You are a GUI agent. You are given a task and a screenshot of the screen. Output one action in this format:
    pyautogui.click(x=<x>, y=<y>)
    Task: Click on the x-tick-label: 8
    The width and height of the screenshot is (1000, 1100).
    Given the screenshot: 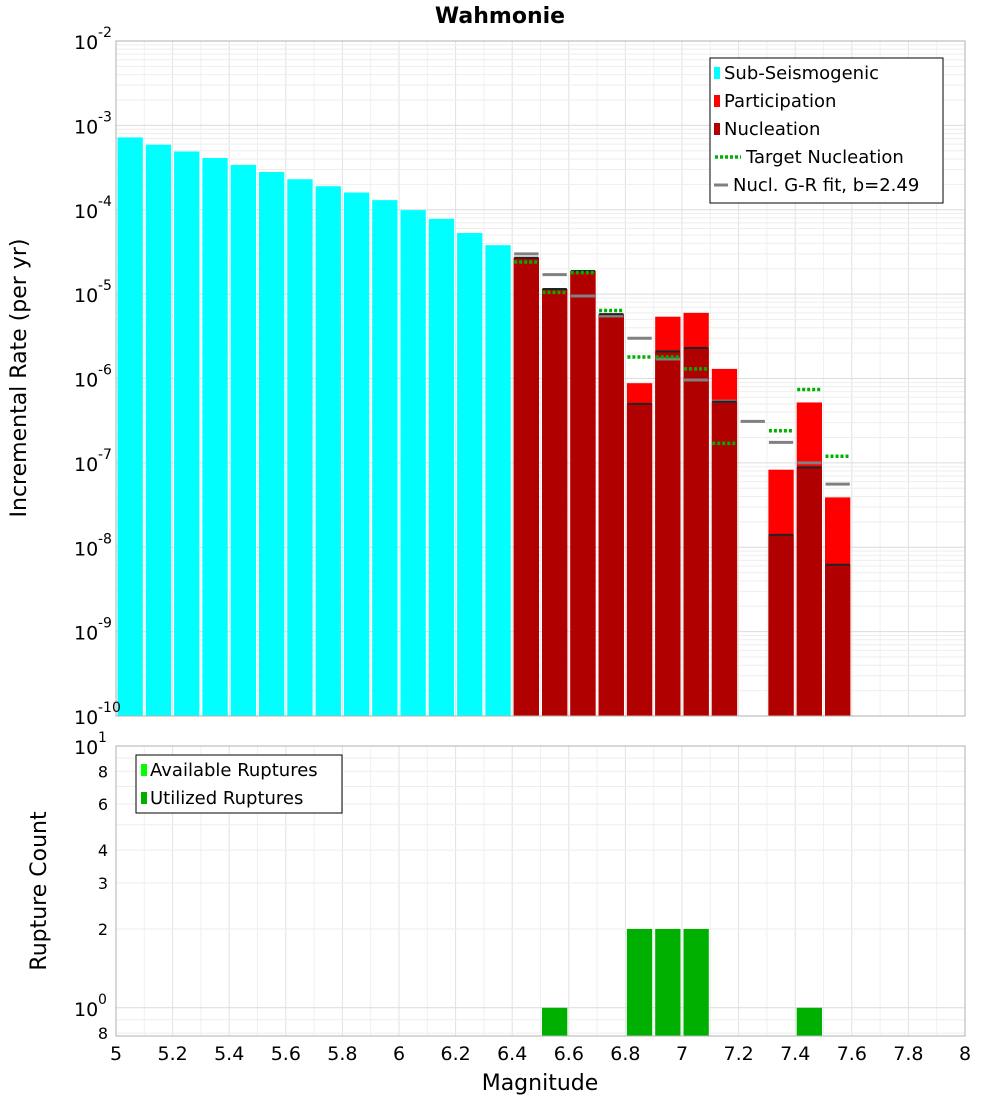 What is the action you would take?
    pyautogui.click(x=965, y=1054)
    